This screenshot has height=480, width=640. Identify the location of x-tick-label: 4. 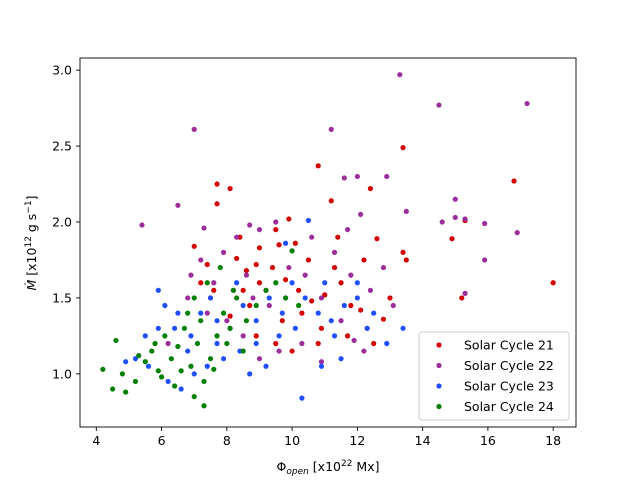
(96, 440).